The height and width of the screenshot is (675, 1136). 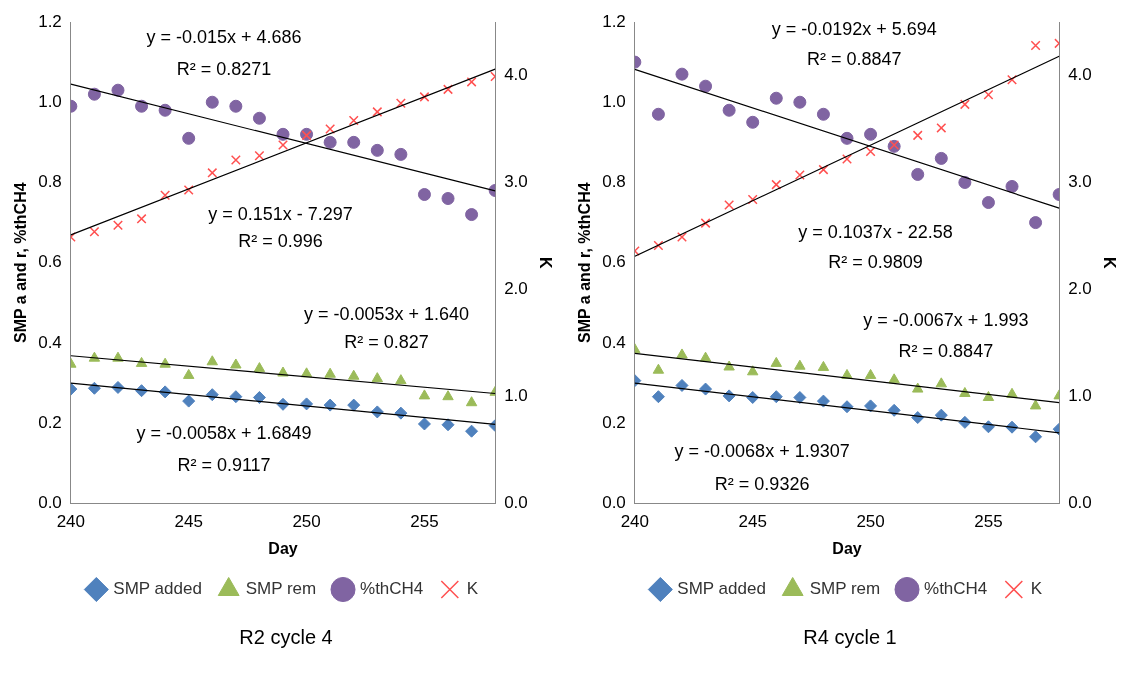 What do you see at coordinates (224, 69) in the screenshot?
I see `annotation: R² = 0.8271` at bounding box center [224, 69].